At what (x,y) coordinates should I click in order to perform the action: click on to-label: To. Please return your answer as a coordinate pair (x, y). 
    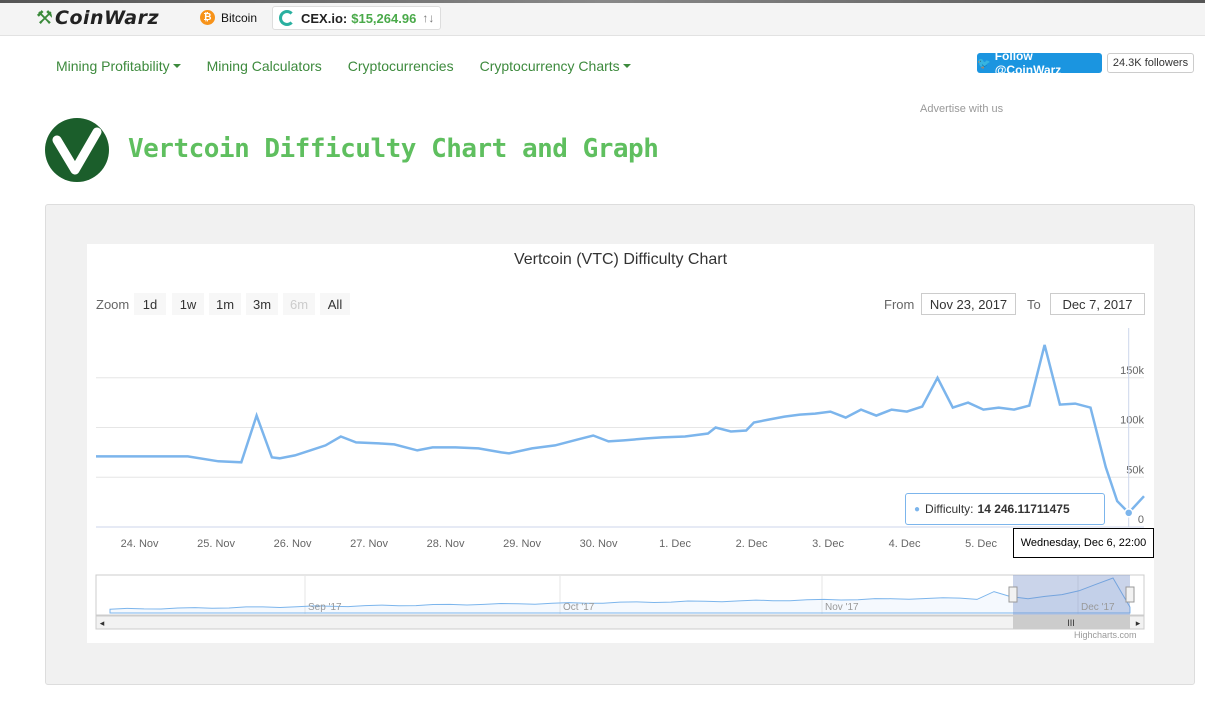
    Looking at the image, I should click on (1034, 304).